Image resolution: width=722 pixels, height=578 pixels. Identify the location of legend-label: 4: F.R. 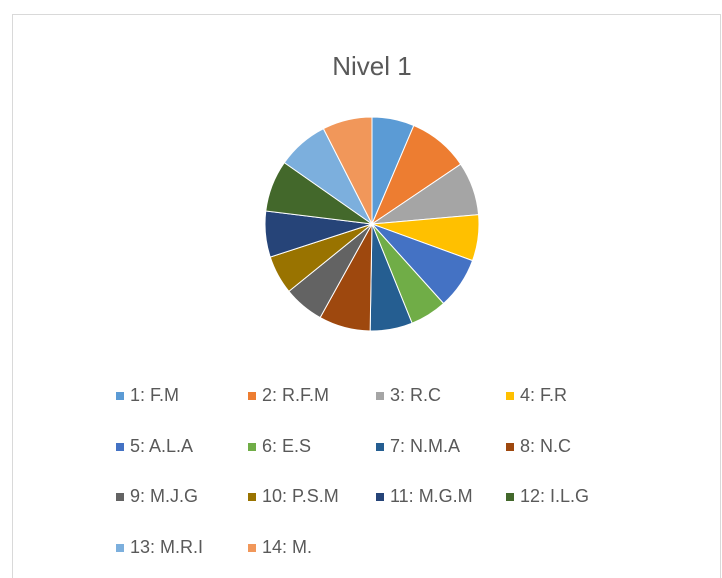
(543, 395).